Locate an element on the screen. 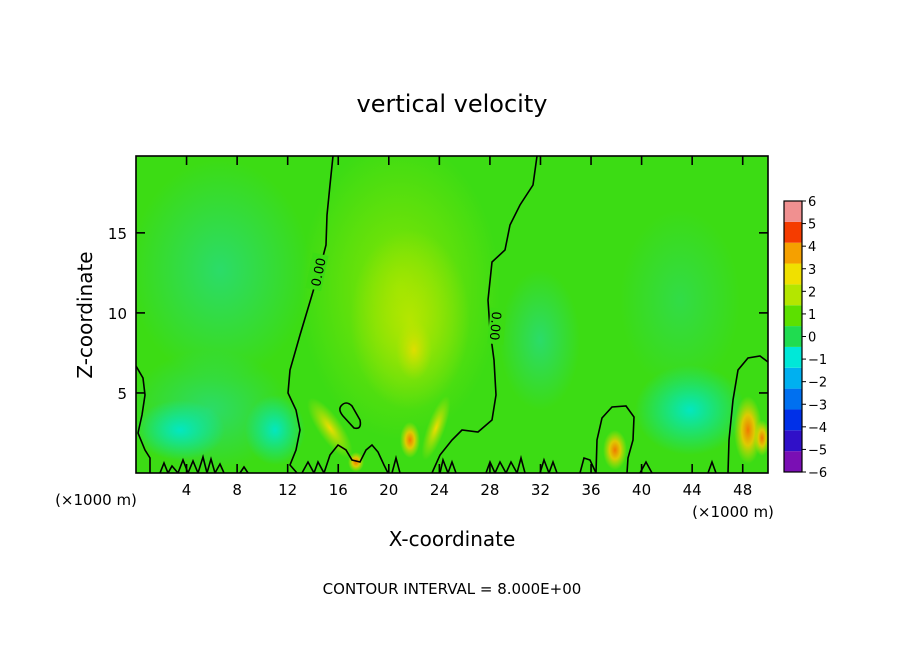 Image resolution: width=904 pixels, height=654 pixels. colorbar-tick-label: −3 is located at coordinates (817, 405).